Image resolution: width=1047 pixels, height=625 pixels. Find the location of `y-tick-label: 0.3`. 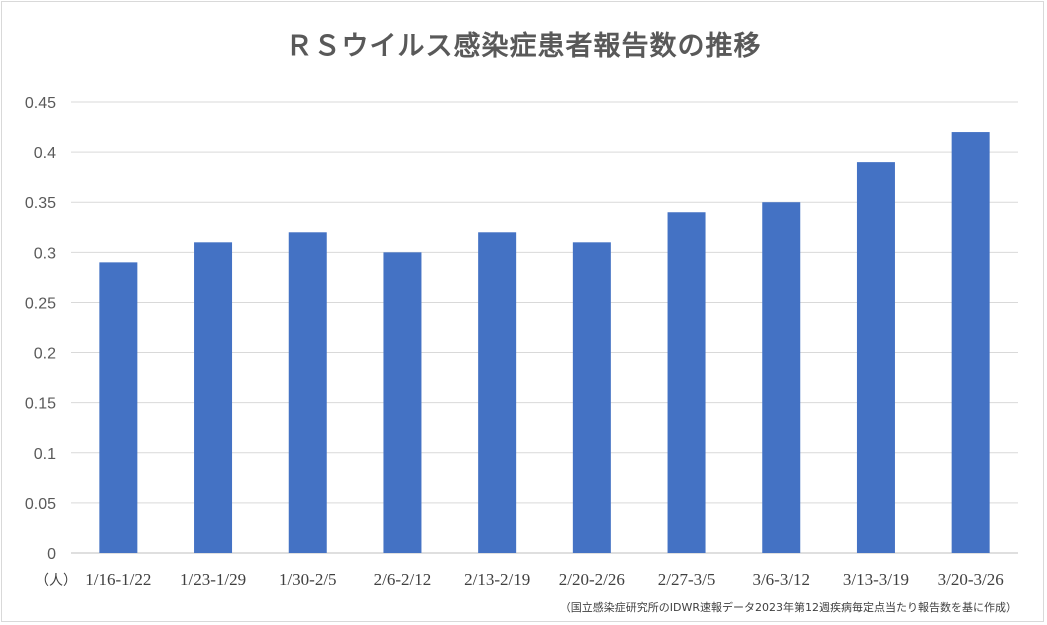

y-tick-label: 0.3 is located at coordinates (45, 253).